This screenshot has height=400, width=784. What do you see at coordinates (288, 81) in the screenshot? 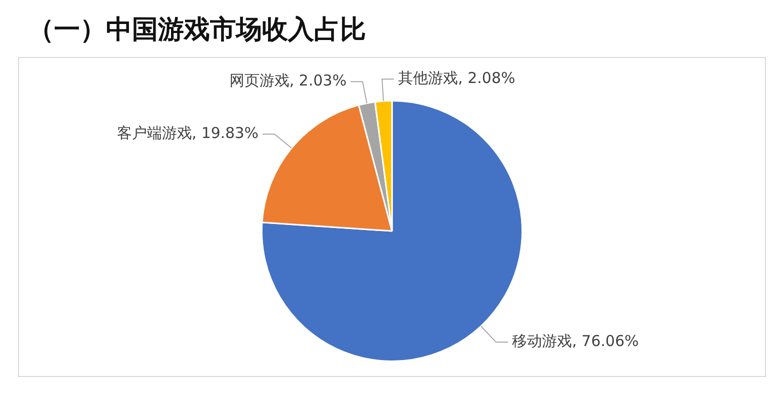
I see `slice-label: 网页游戏, 2.03%` at bounding box center [288, 81].